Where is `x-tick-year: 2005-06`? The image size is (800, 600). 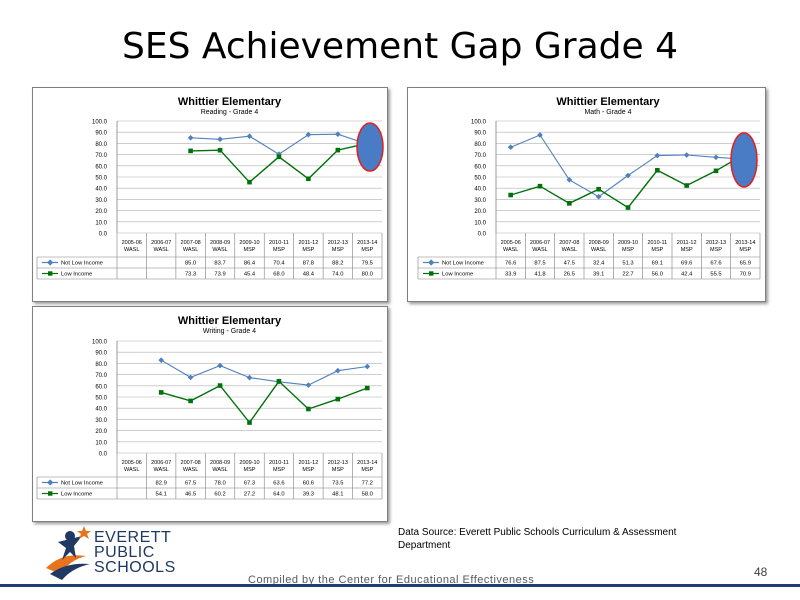 x-tick-year: 2005-06 is located at coordinates (132, 463).